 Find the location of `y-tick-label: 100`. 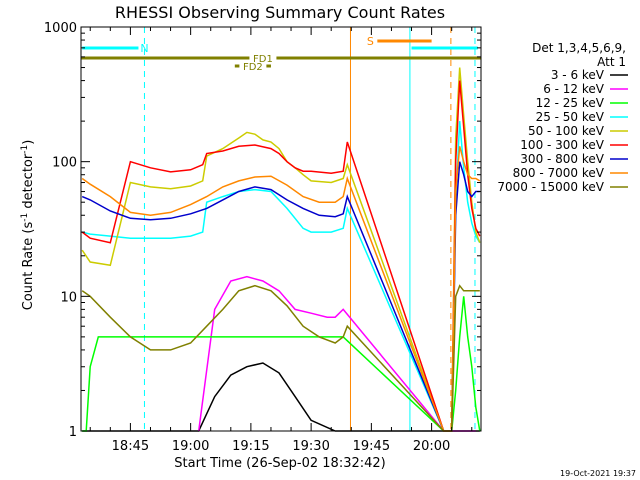

y-tick-label: 100 is located at coordinates (64, 163).